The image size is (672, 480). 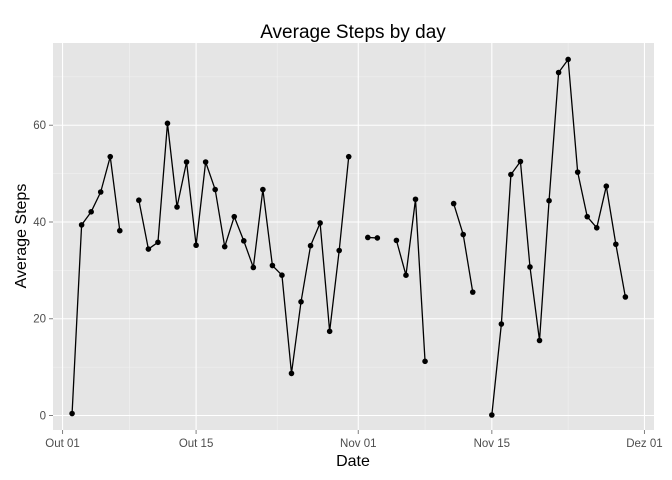 What do you see at coordinates (353, 32) in the screenshot?
I see `chart-title: Average Steps by day` at bounding box center [353, 32].